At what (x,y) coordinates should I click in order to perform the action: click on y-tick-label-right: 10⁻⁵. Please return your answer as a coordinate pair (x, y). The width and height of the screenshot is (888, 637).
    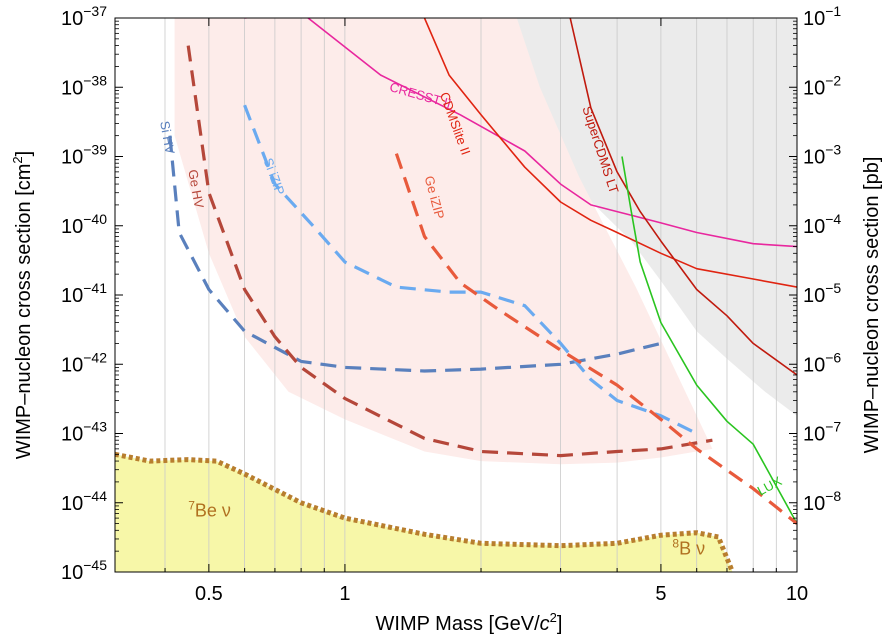
    Looking at the image, I should click on (822, 293).